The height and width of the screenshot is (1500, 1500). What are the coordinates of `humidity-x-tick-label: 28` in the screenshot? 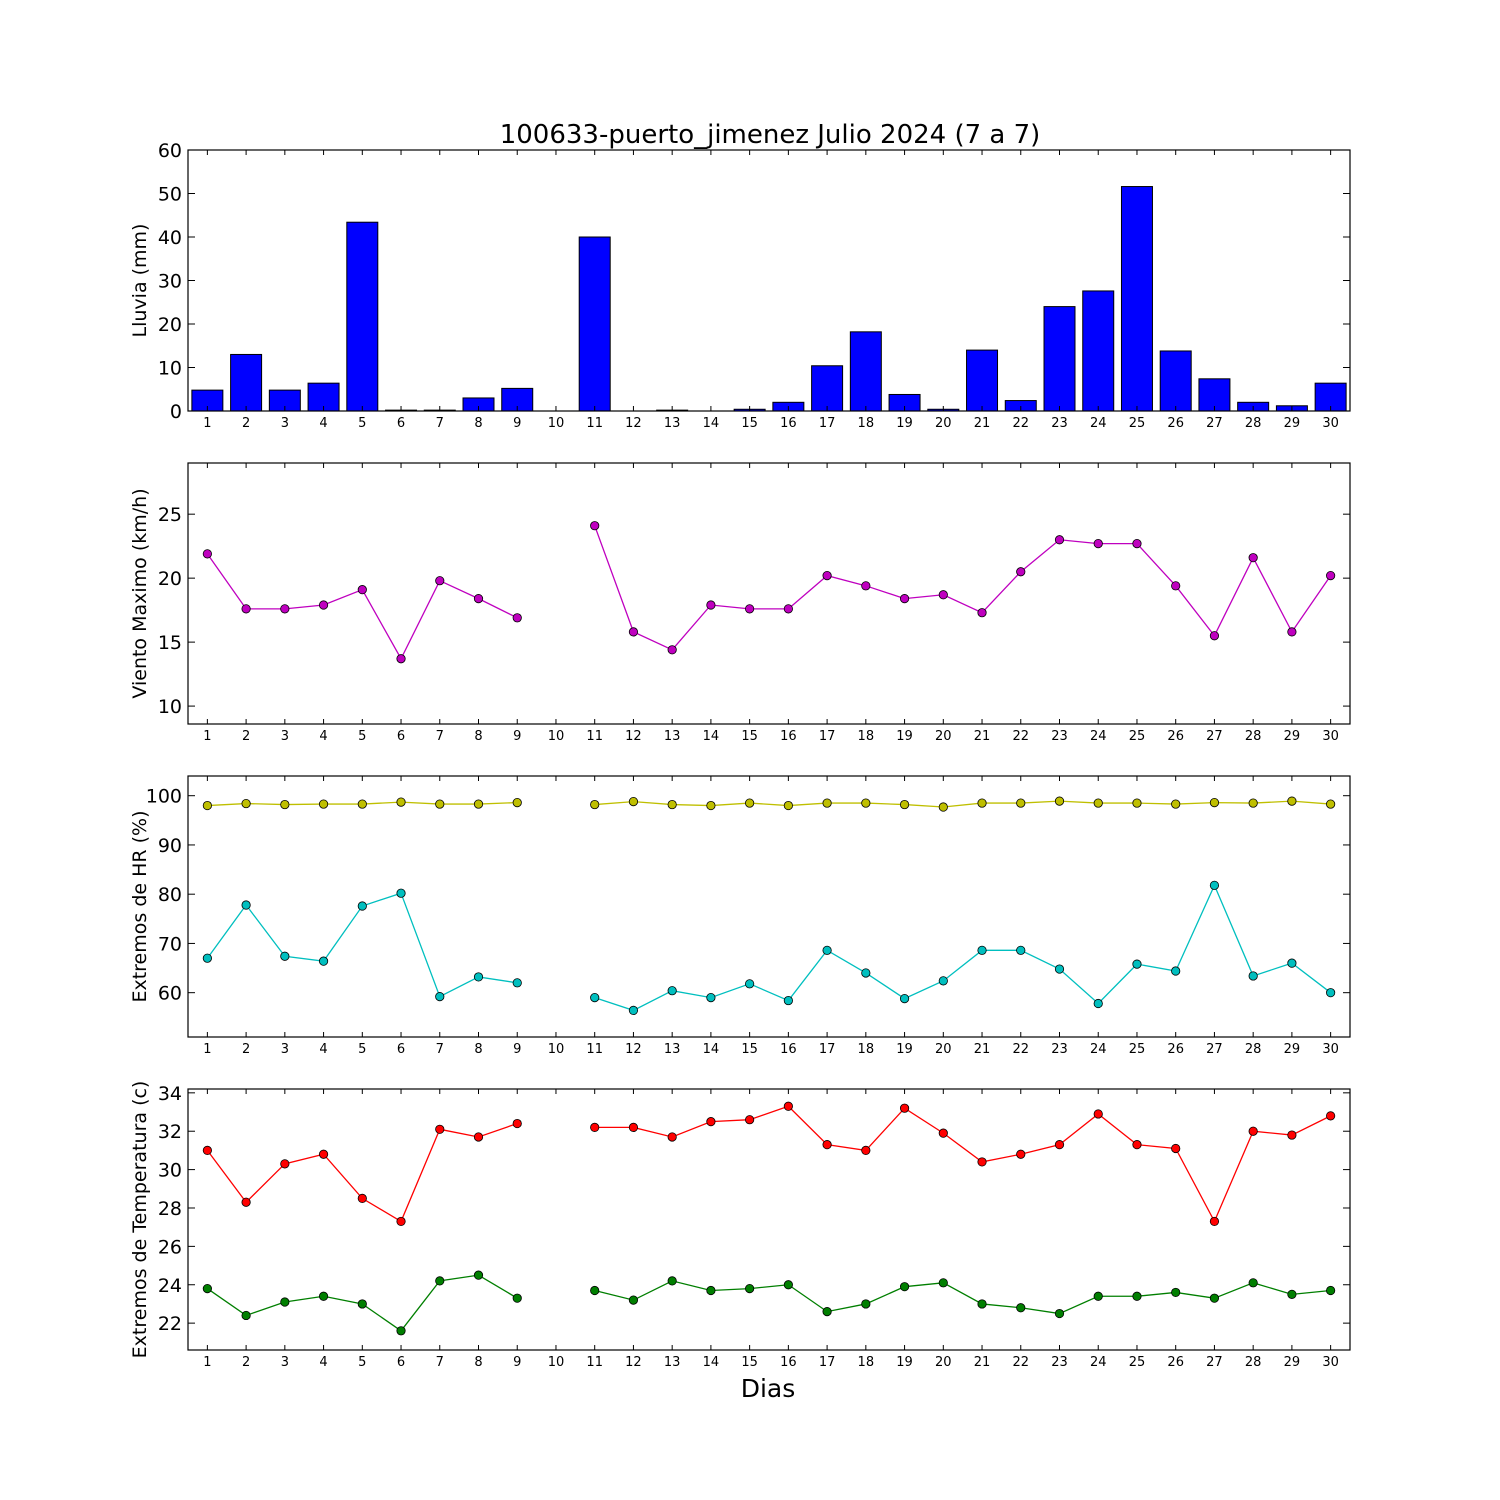 It's located at (1253, 1049).